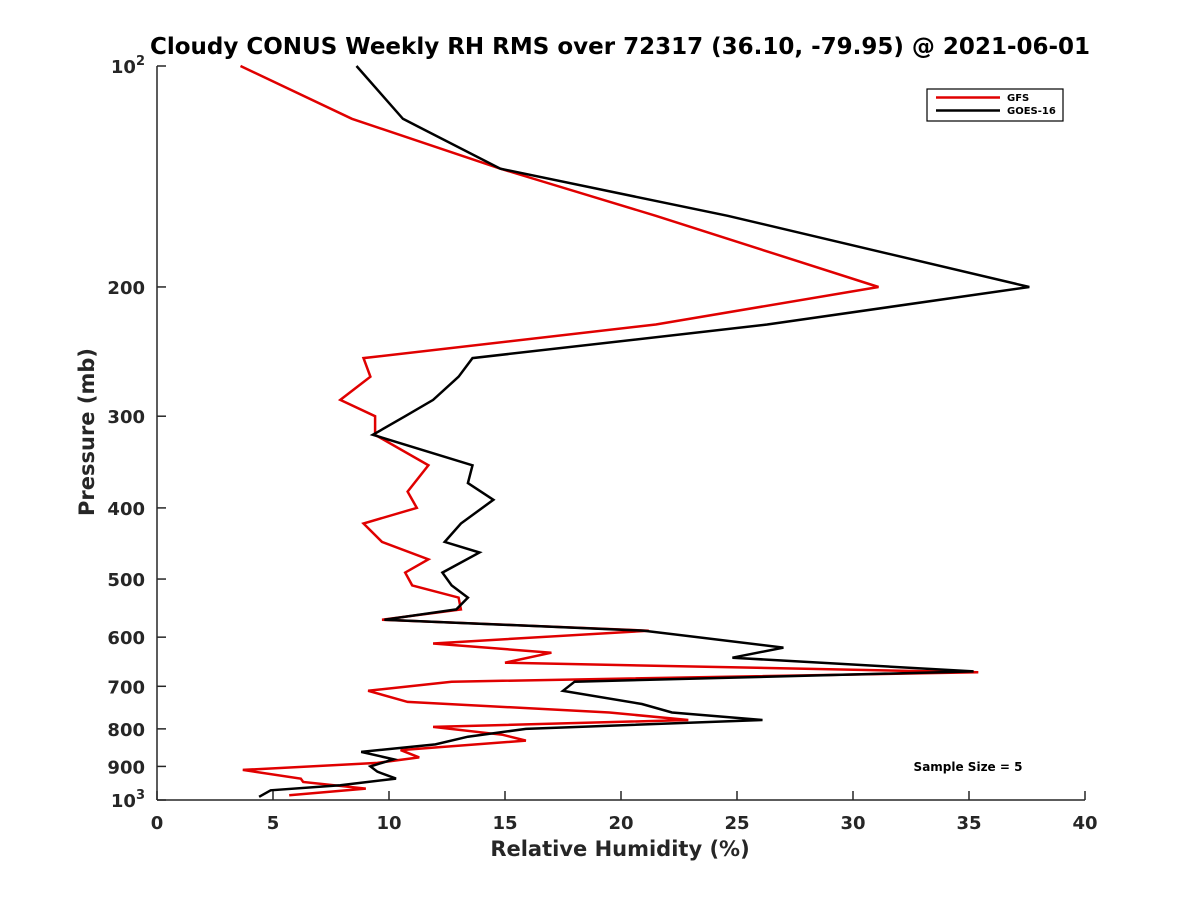  I want to click on y-axis-label: Pressure (mb), so click(87, 432).